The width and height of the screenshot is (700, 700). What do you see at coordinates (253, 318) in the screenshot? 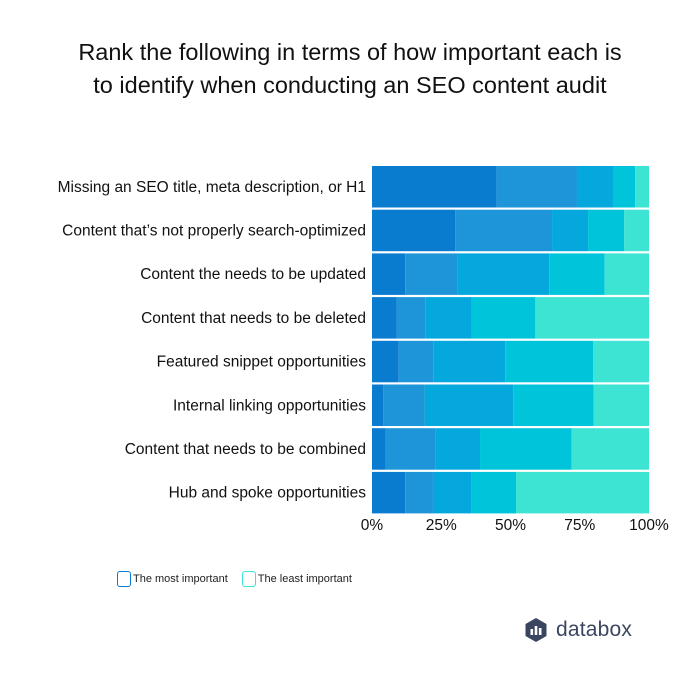
I see `category-label-4: Content that needs to be deleted` at bounding box center [253, 318].